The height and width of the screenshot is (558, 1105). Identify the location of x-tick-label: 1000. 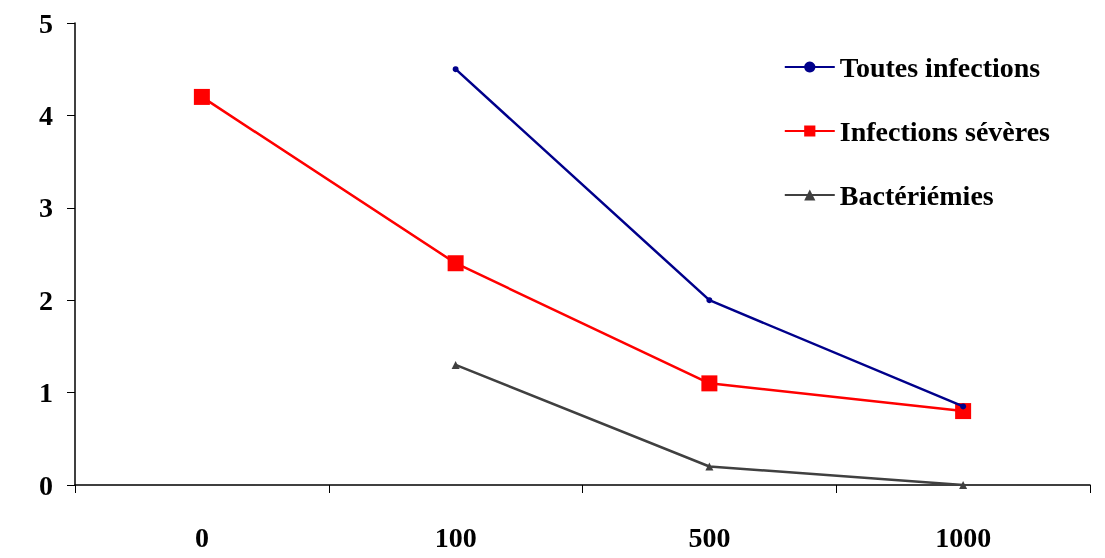
(963, 537).